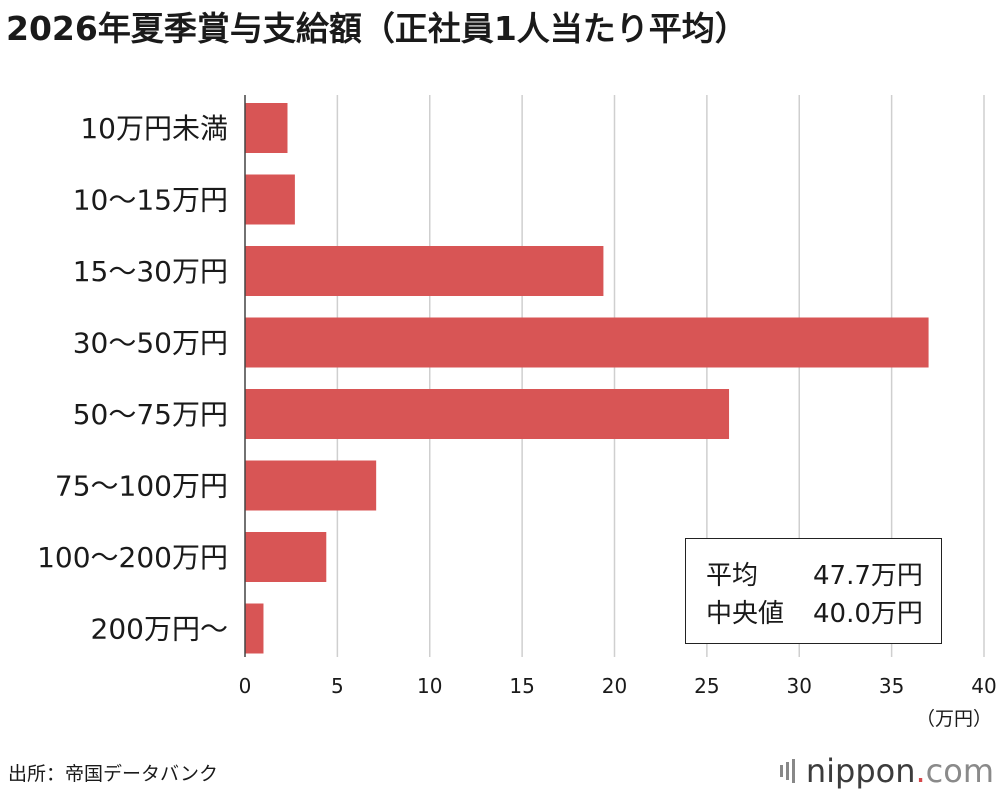 This screenshot has width=1000, height=796. I want to click on average-value: 47.7万円, so click(868, 576).